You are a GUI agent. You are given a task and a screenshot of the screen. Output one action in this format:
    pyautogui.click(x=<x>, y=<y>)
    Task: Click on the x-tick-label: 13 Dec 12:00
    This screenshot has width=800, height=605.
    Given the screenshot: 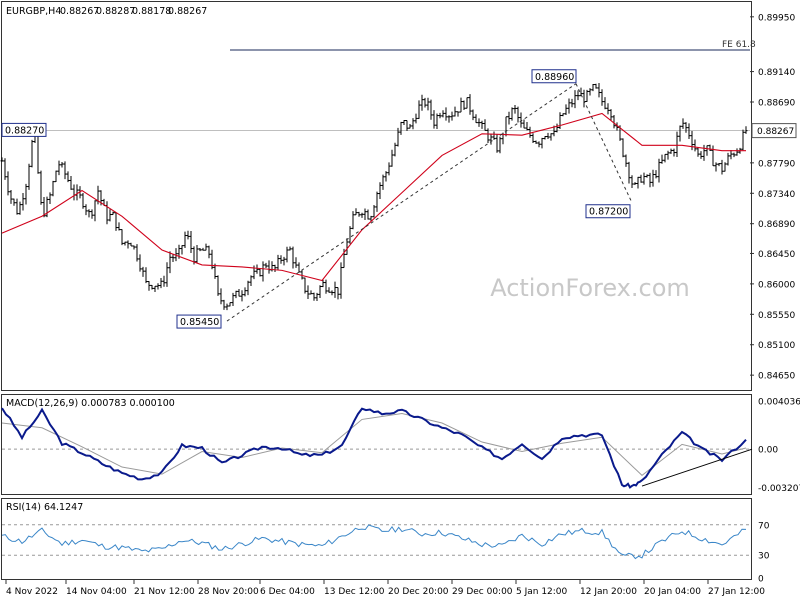 What is the action you would take?
    pyautogui.click(x=354, y=592)
    